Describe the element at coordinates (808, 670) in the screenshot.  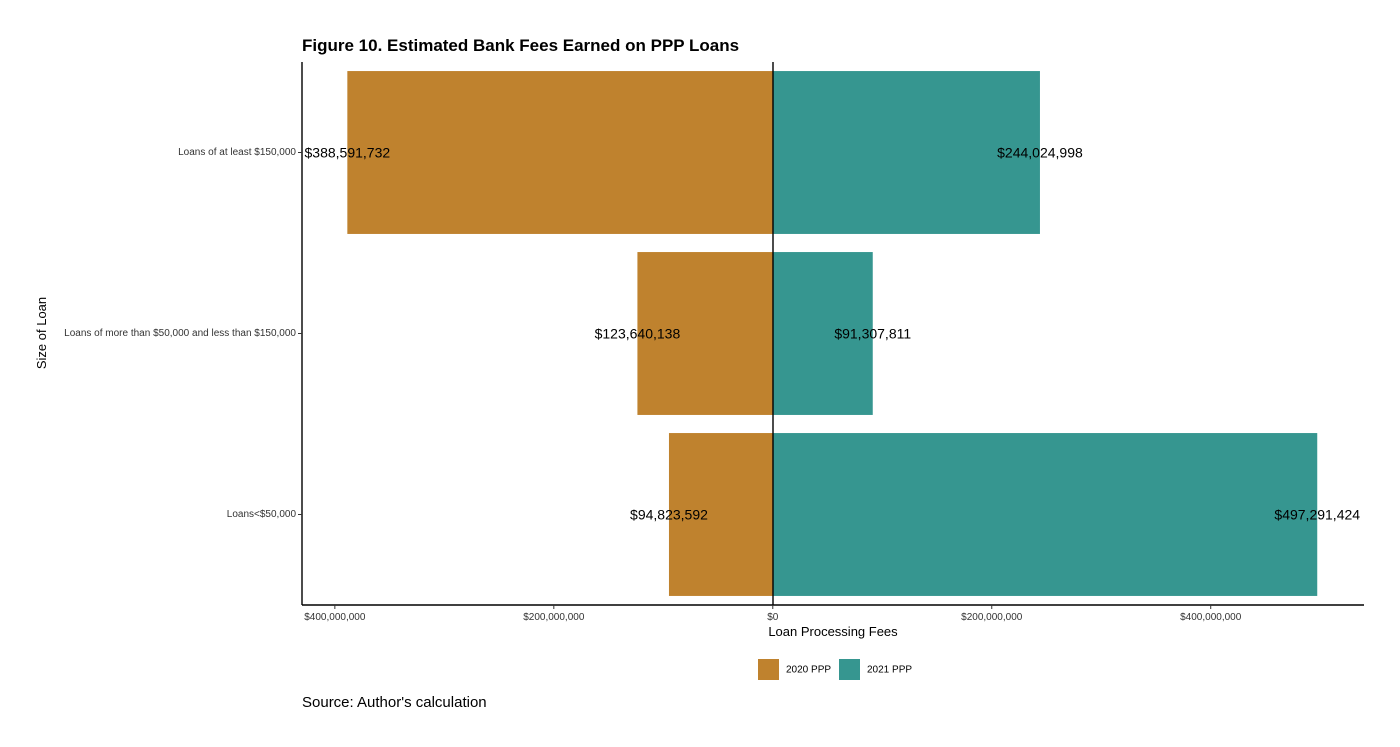
I see `legend-label-0: 2020 PPP` at that location.